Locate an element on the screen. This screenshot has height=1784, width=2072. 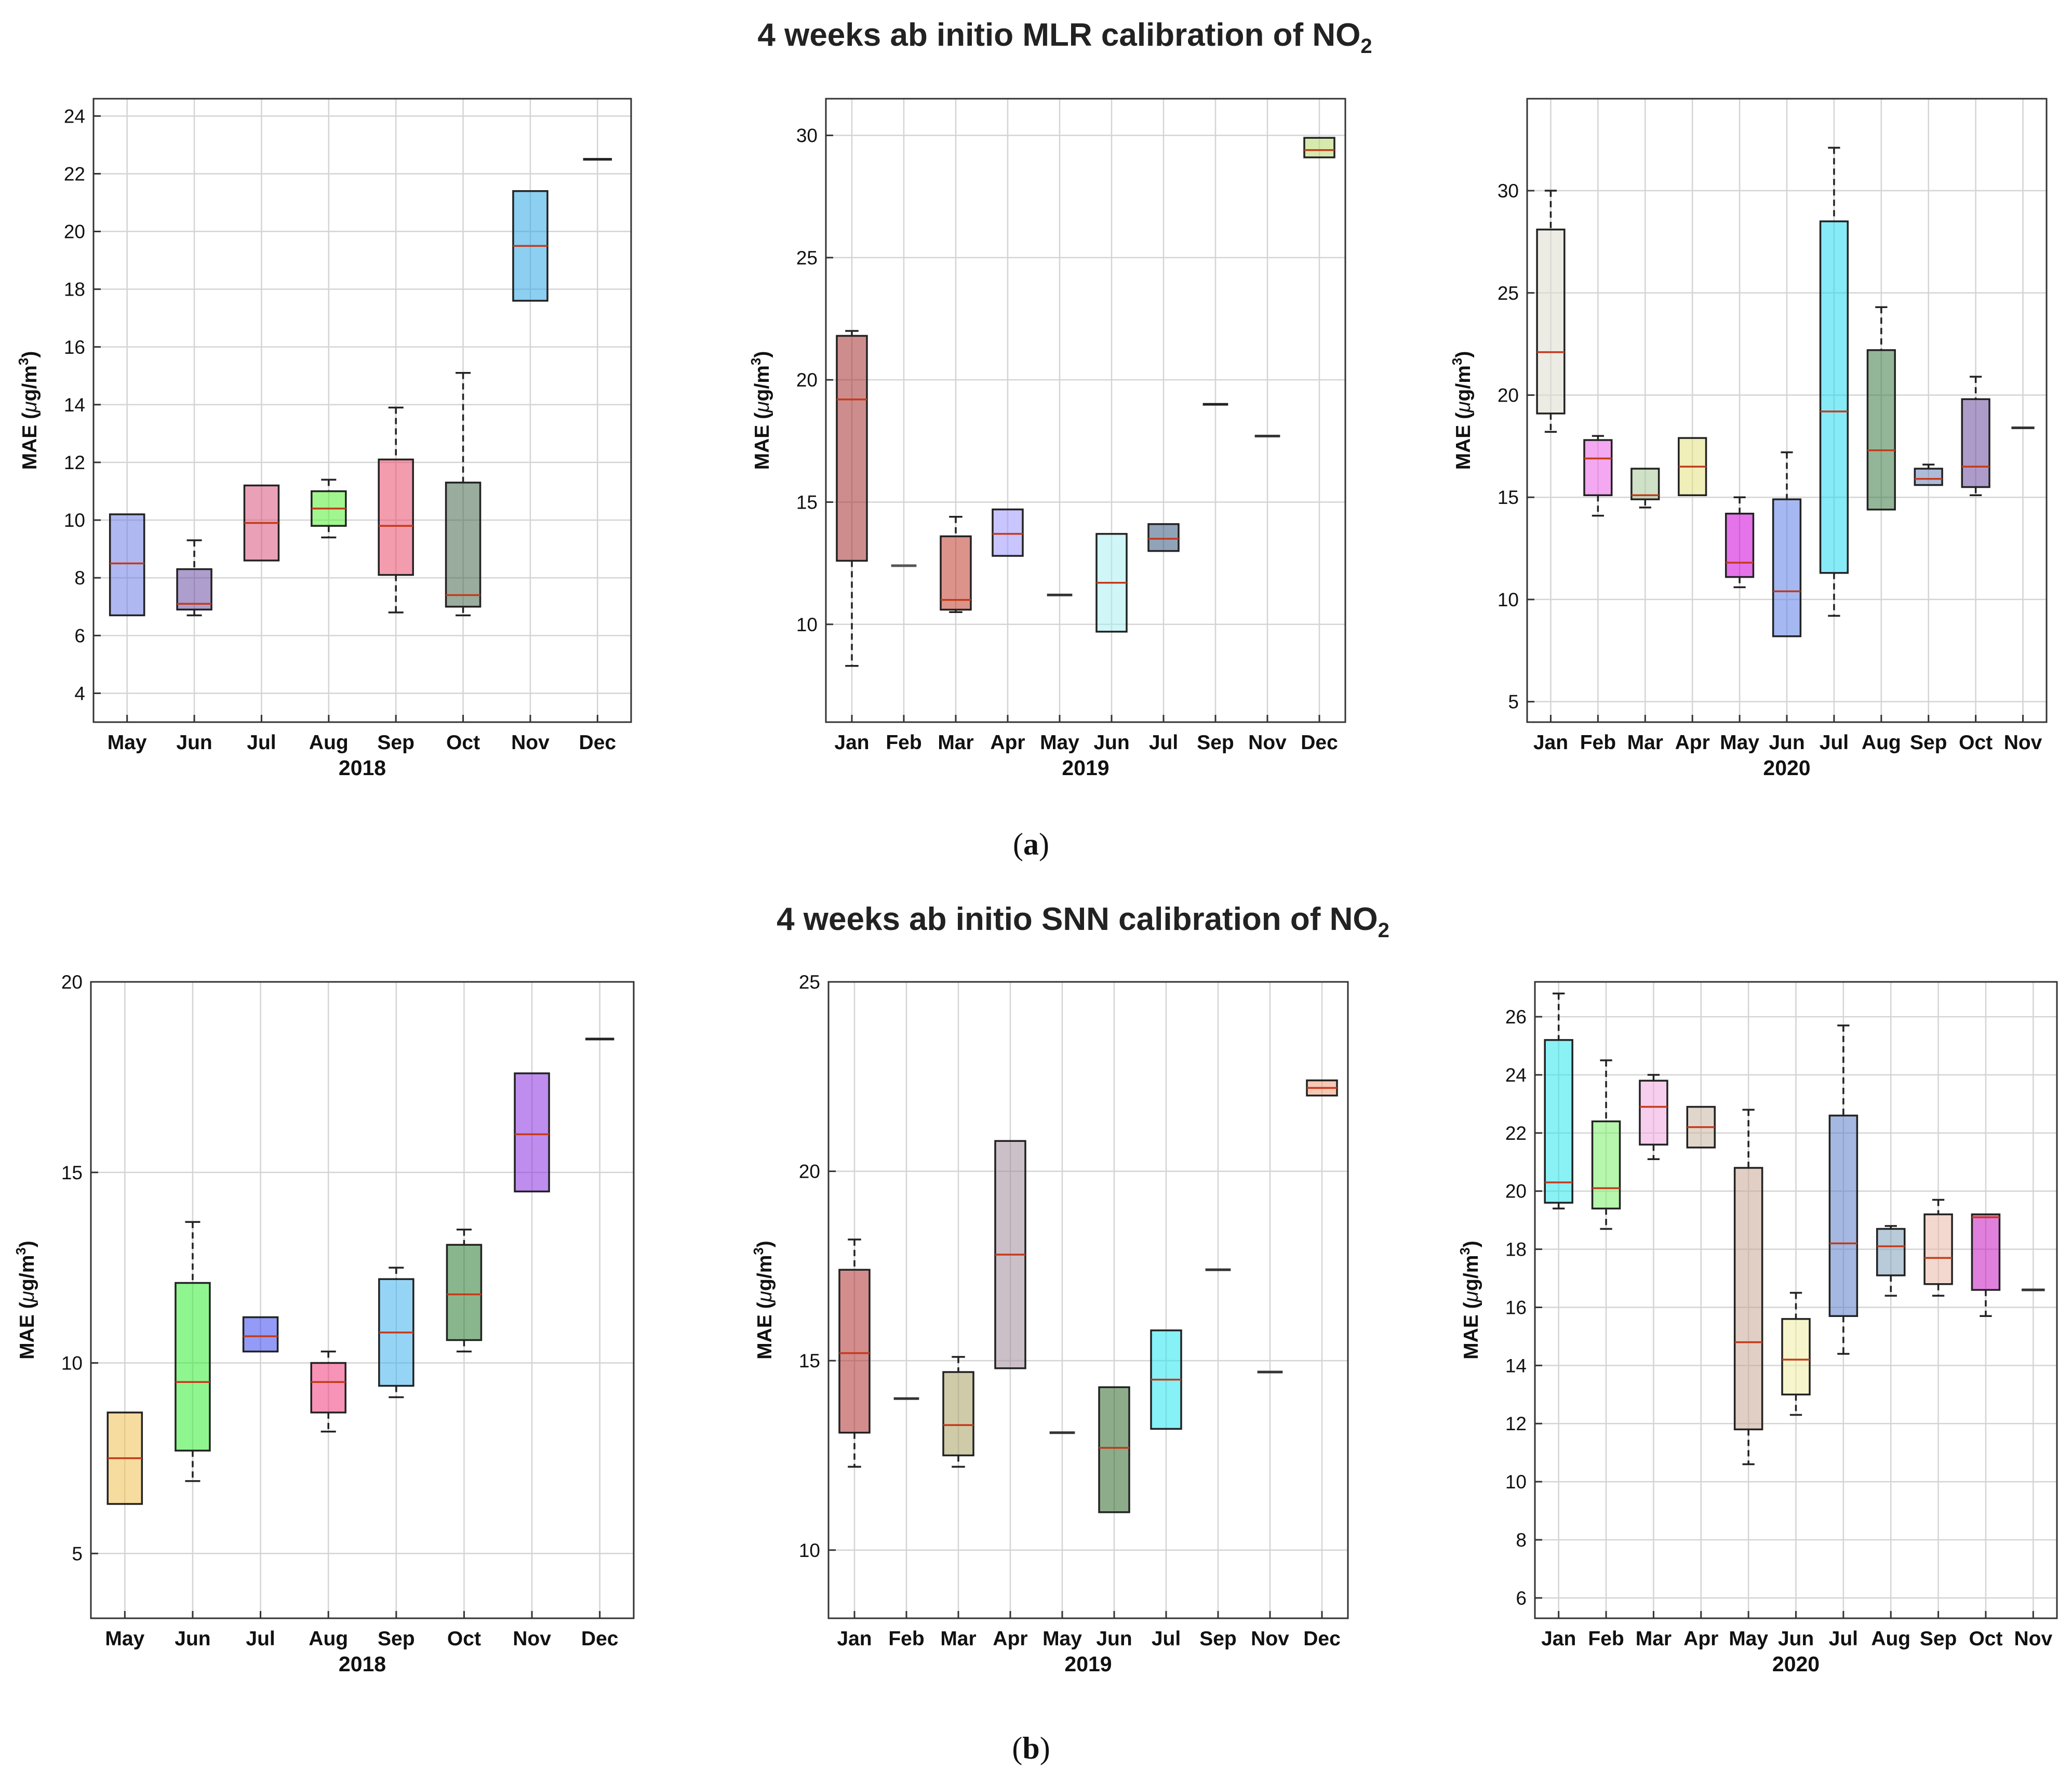
row-b-title-subscript: 2 is located at coordinates (1383, 931).